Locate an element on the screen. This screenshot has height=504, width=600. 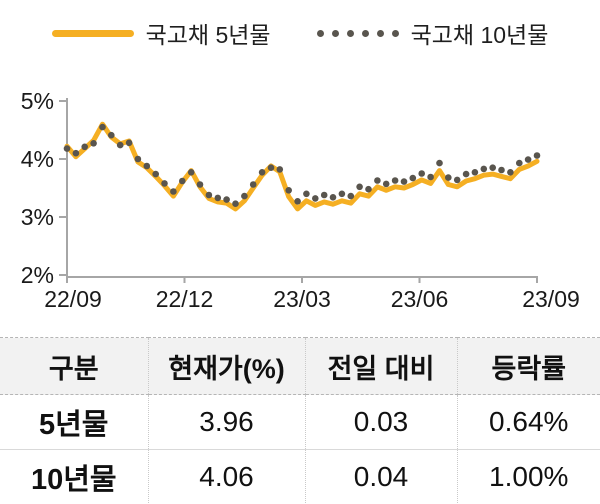
y-tick-label: 3% is located at coordinates (37, 217).